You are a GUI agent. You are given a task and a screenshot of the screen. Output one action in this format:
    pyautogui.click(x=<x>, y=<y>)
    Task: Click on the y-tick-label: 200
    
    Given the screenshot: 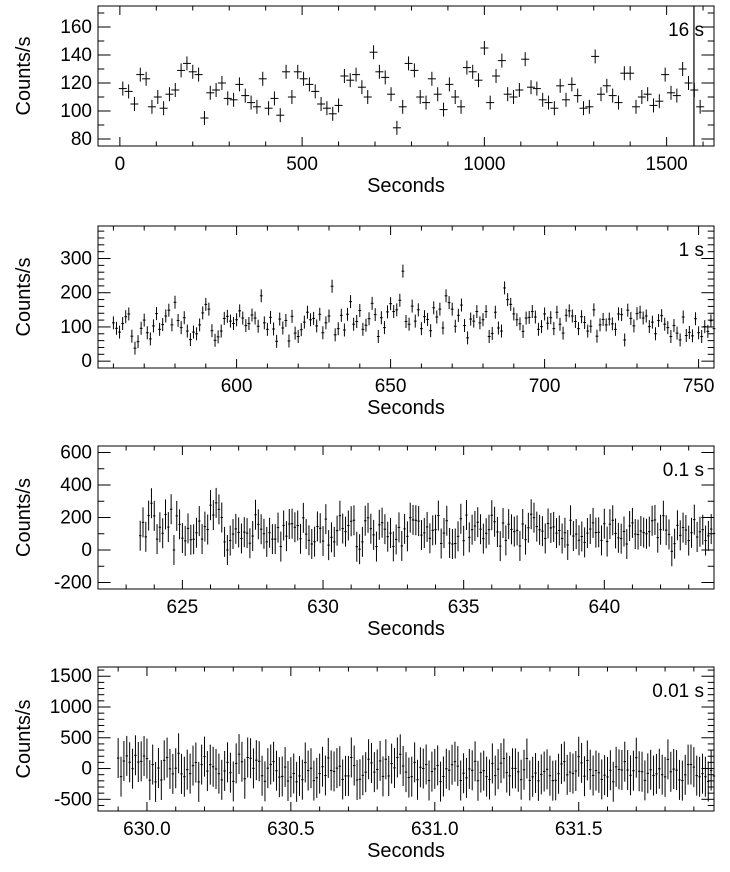 What is the action you would take?
    pyautogui.click(x=76, y=293)
    